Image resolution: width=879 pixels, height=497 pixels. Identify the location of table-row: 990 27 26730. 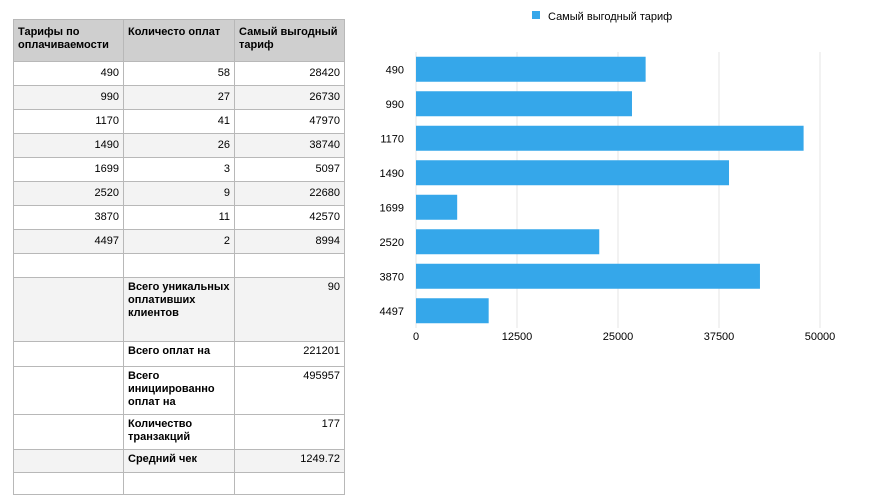
(179, 97).